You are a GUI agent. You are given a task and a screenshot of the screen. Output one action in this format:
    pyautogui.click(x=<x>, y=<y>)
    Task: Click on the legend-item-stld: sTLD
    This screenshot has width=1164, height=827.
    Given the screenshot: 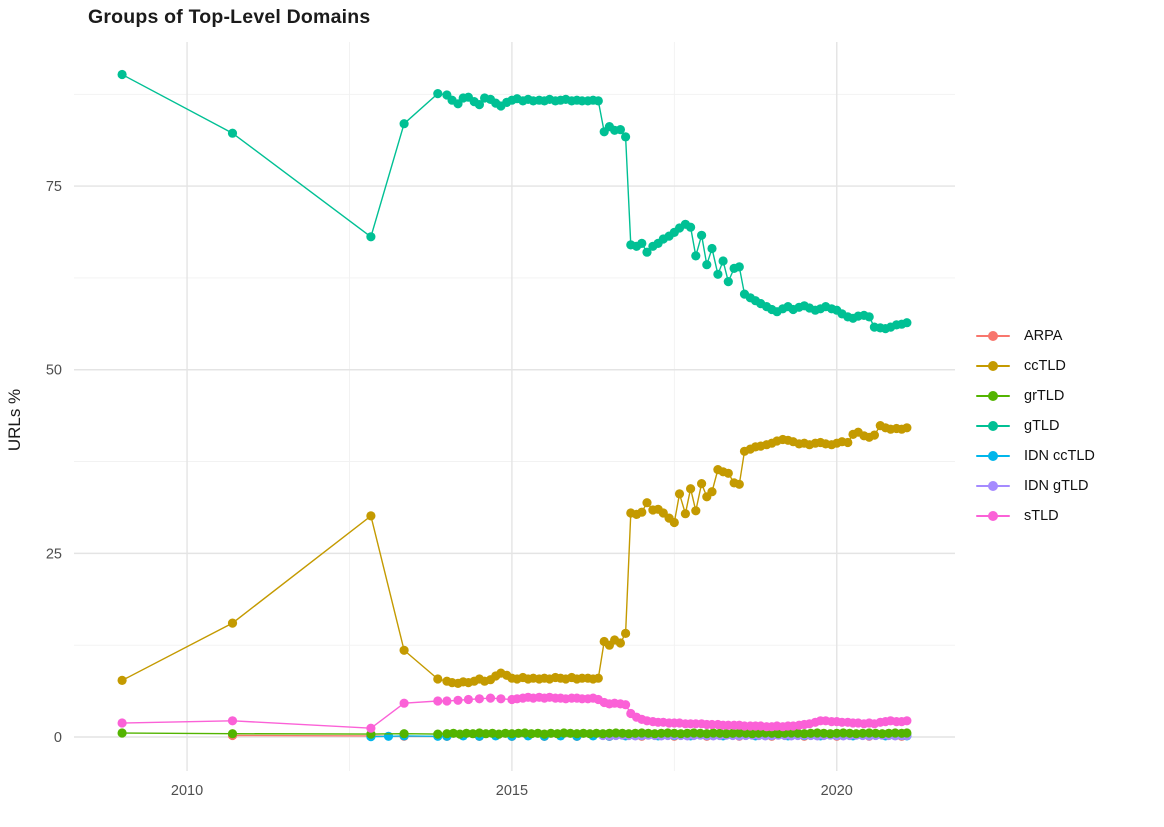 What is the action you would take?
    pyautogui.click(x=1035, y=516)
    